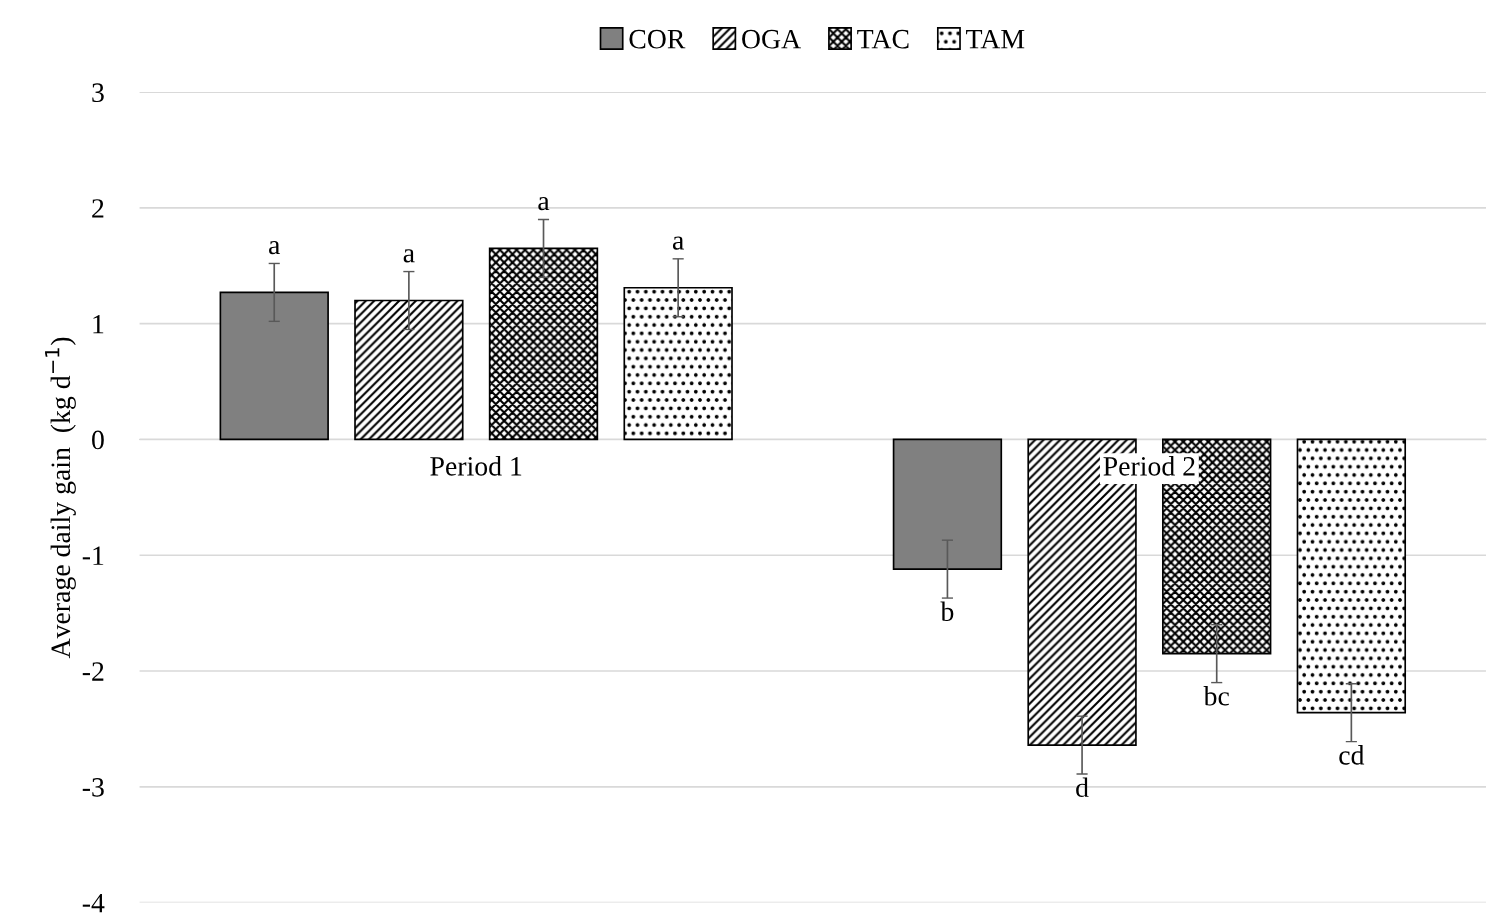  Describe the element at coordinates (883, 39) in the screenshot. I see `legend-label: TAC` at that location.